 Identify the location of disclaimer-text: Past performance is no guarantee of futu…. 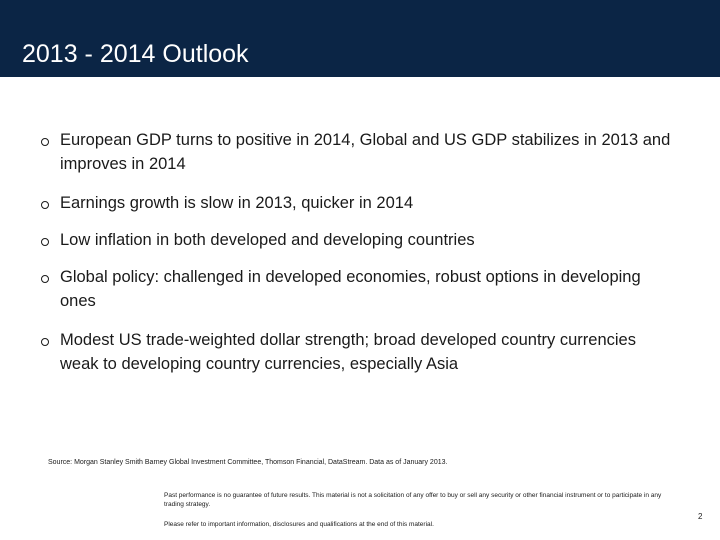
(413, 500).